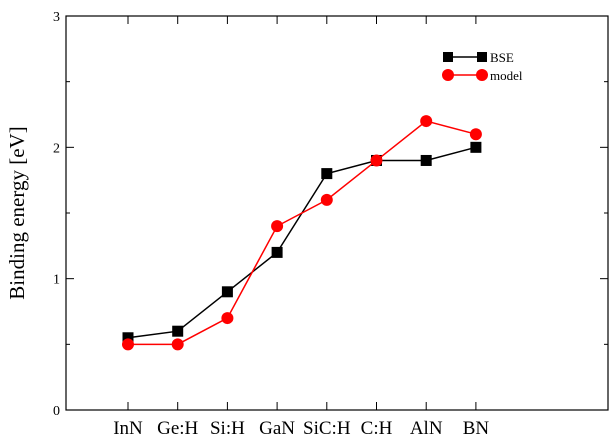 The width and height of the screenshot is (609, 434). Describe the element at coordinates (506, 75) in the screenshot. I see `legend-label-model: model` at that location.